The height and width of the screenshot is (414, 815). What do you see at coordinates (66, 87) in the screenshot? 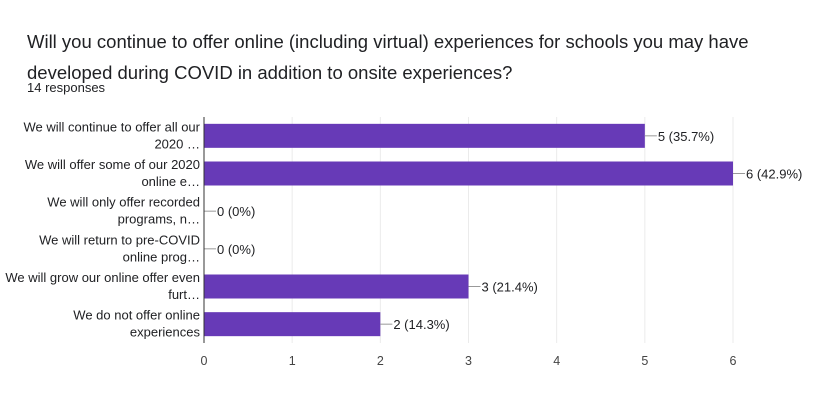
I see `response-count: 14 responses` at bounding box center [66, 87].